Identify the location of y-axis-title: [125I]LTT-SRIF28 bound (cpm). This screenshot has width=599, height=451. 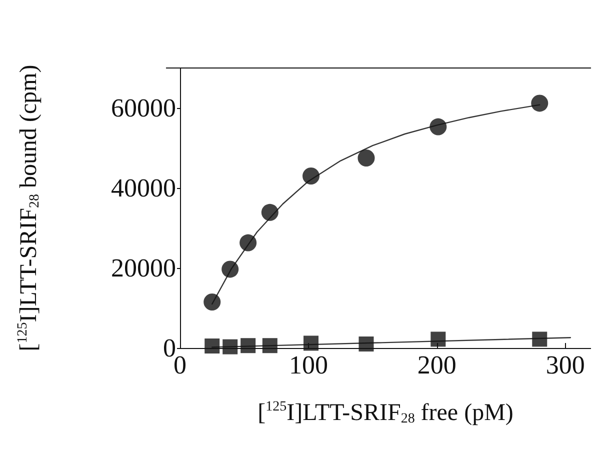
(29, 208).